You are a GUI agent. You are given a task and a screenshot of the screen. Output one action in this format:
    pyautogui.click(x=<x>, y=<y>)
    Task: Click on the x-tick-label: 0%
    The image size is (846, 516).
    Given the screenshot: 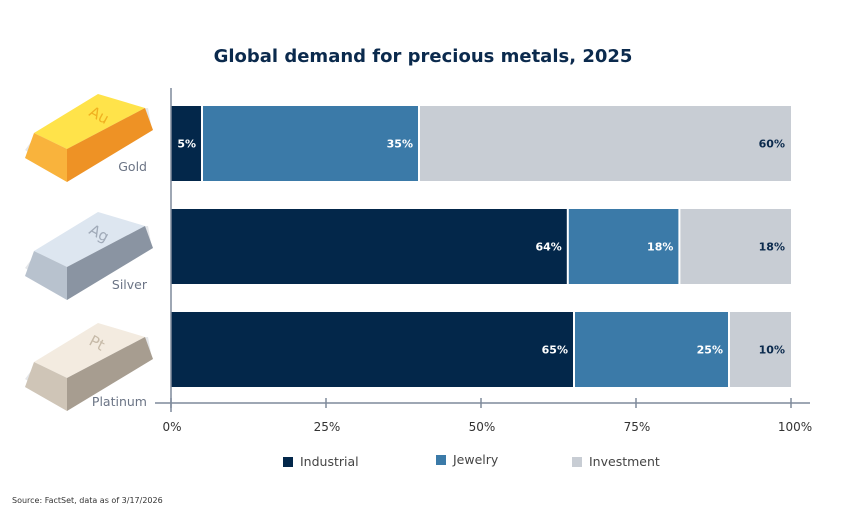 What is the action you would take?
    pyautogui.click(x=171, y=427)
    